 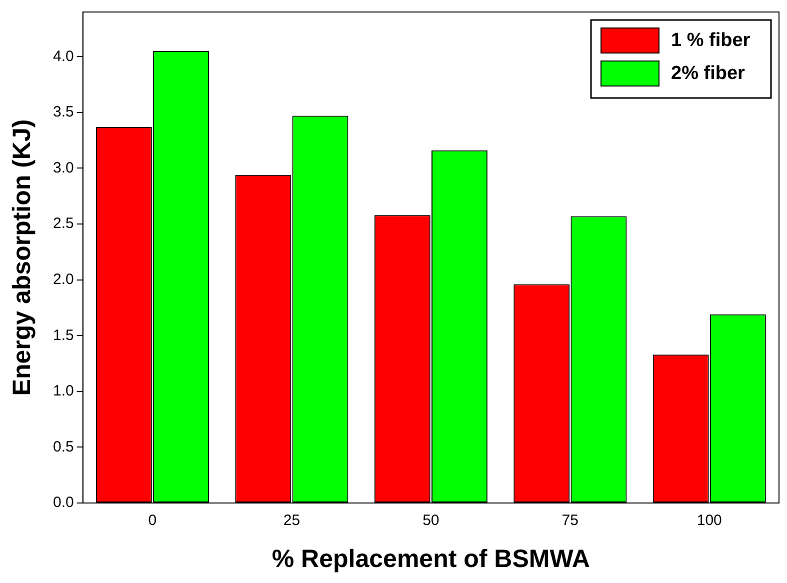 I want to click on legend-label: 1 % fiber, so click(x=711, y=41).